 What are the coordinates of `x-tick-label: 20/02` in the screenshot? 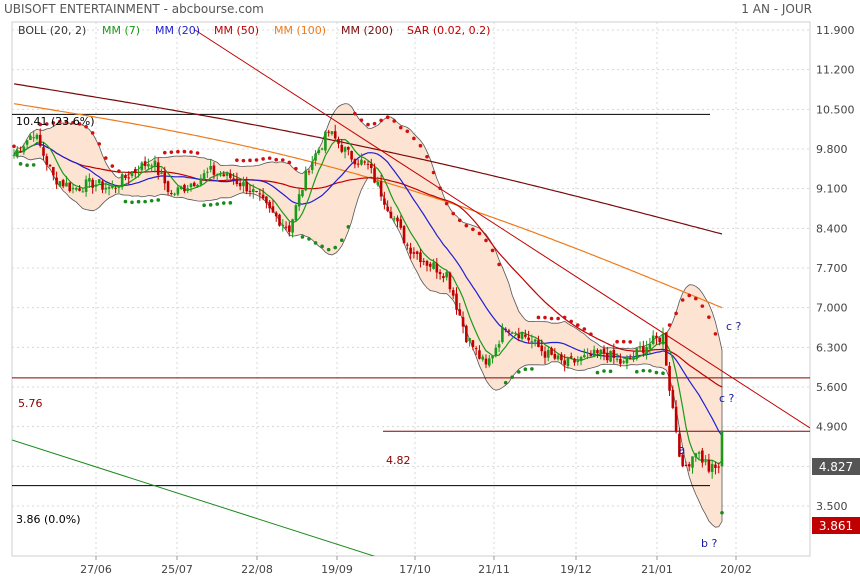 It's located at (736, 569).